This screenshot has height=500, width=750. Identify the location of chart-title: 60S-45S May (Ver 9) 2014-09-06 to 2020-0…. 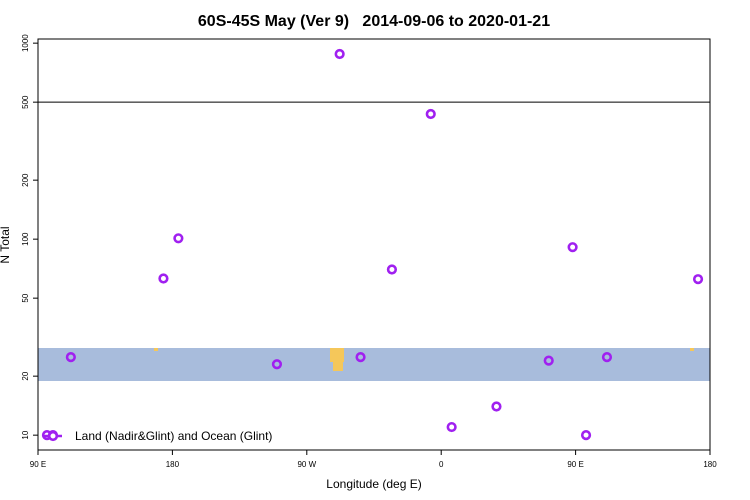
(374, 21).